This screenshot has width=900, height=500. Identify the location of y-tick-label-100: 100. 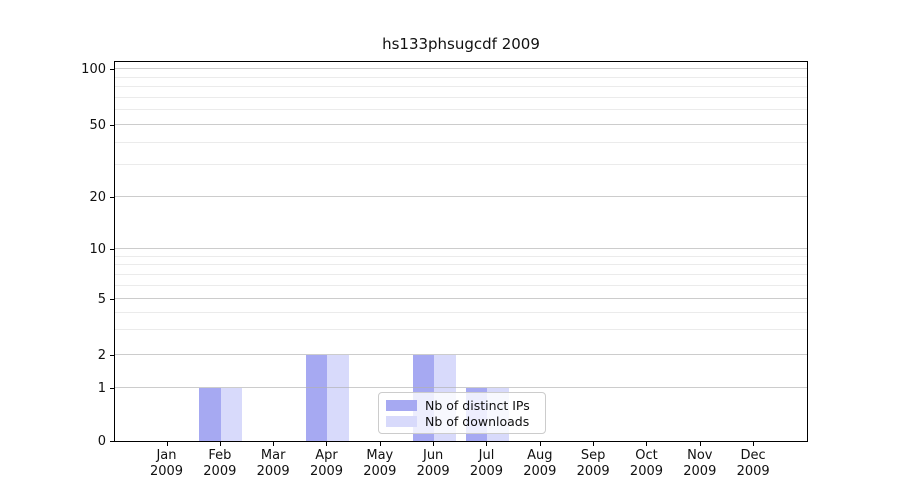
(93, 69).